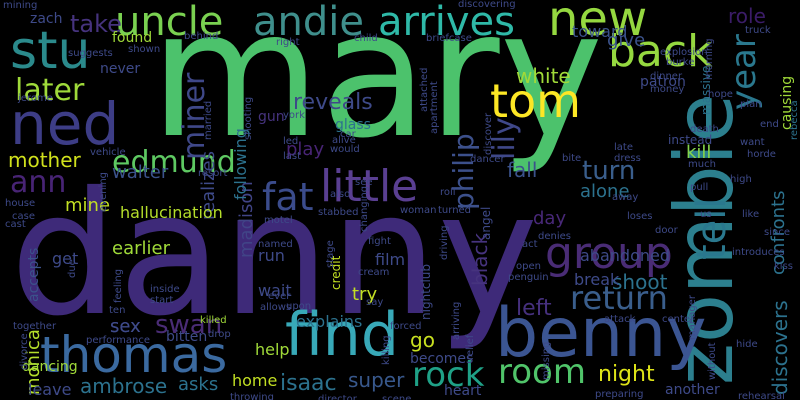 This screenshot has width=800, height=400. What do you see at coordinates (422, 340) in the screenshot?
I see `word: go` at bounding box center [422, 340].